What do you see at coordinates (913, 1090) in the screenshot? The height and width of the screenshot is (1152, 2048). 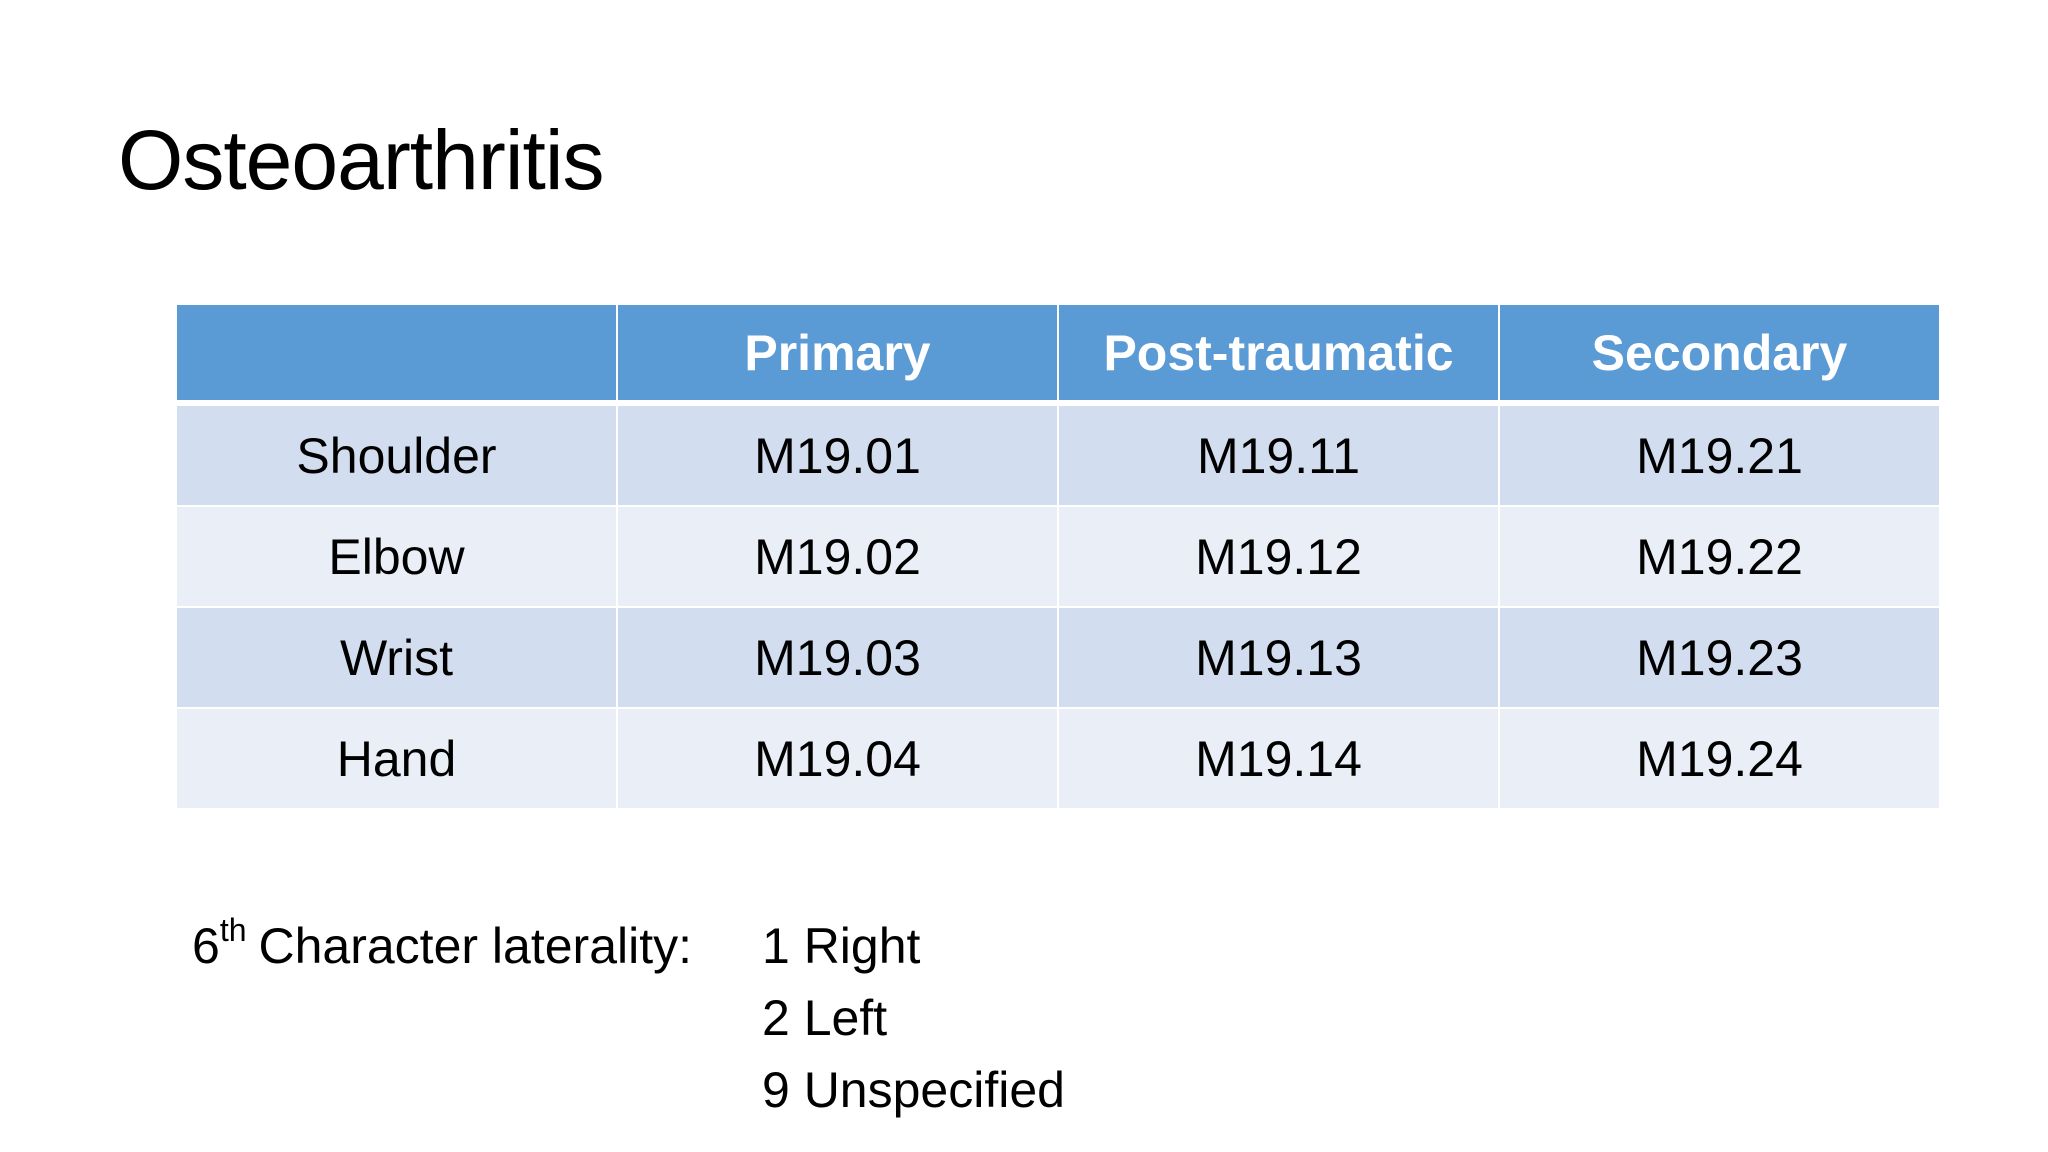 I see `note-item: 9 Unspecified` at bounding box center [913, 1090].